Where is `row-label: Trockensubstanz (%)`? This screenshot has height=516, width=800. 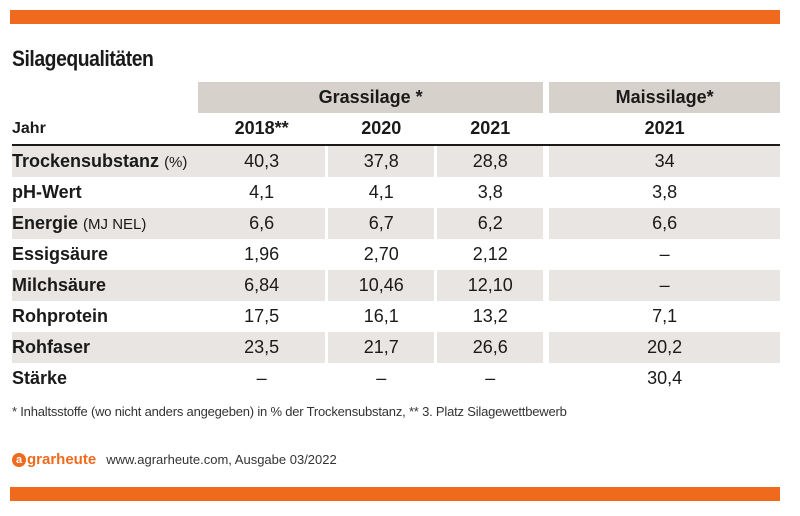
row-label: Trockensubstanz (%) is located at coordinates (105, 161).